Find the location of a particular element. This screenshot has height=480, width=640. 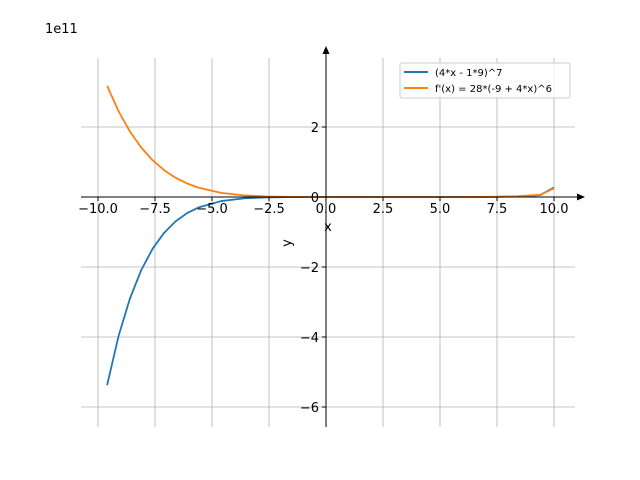

y-tick-label: 0 is located at coordinates (315, 198).